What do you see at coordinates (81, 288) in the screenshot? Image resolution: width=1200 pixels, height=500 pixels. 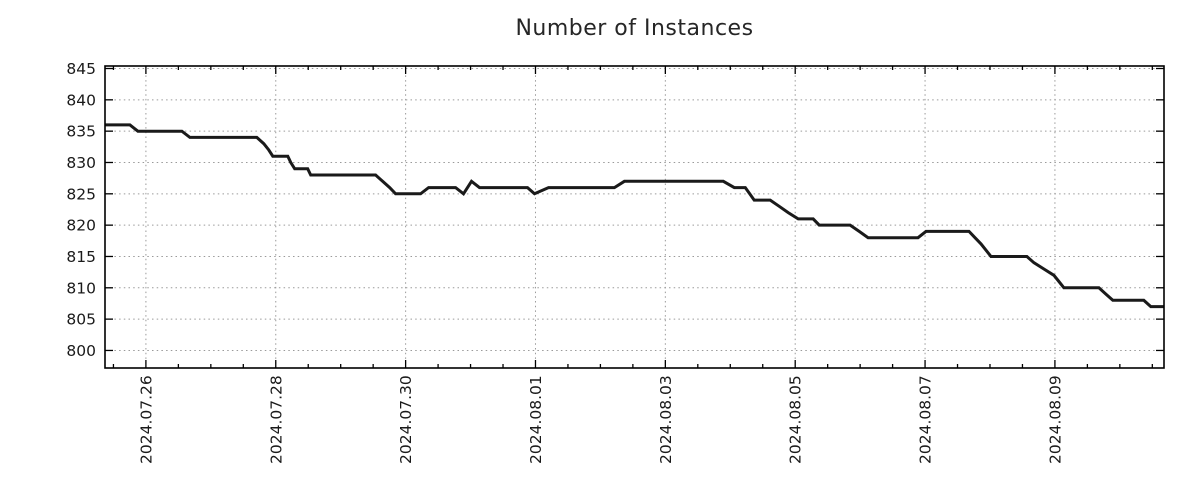 I see `y-tick-label: 810` at bounding box center [81, 288].